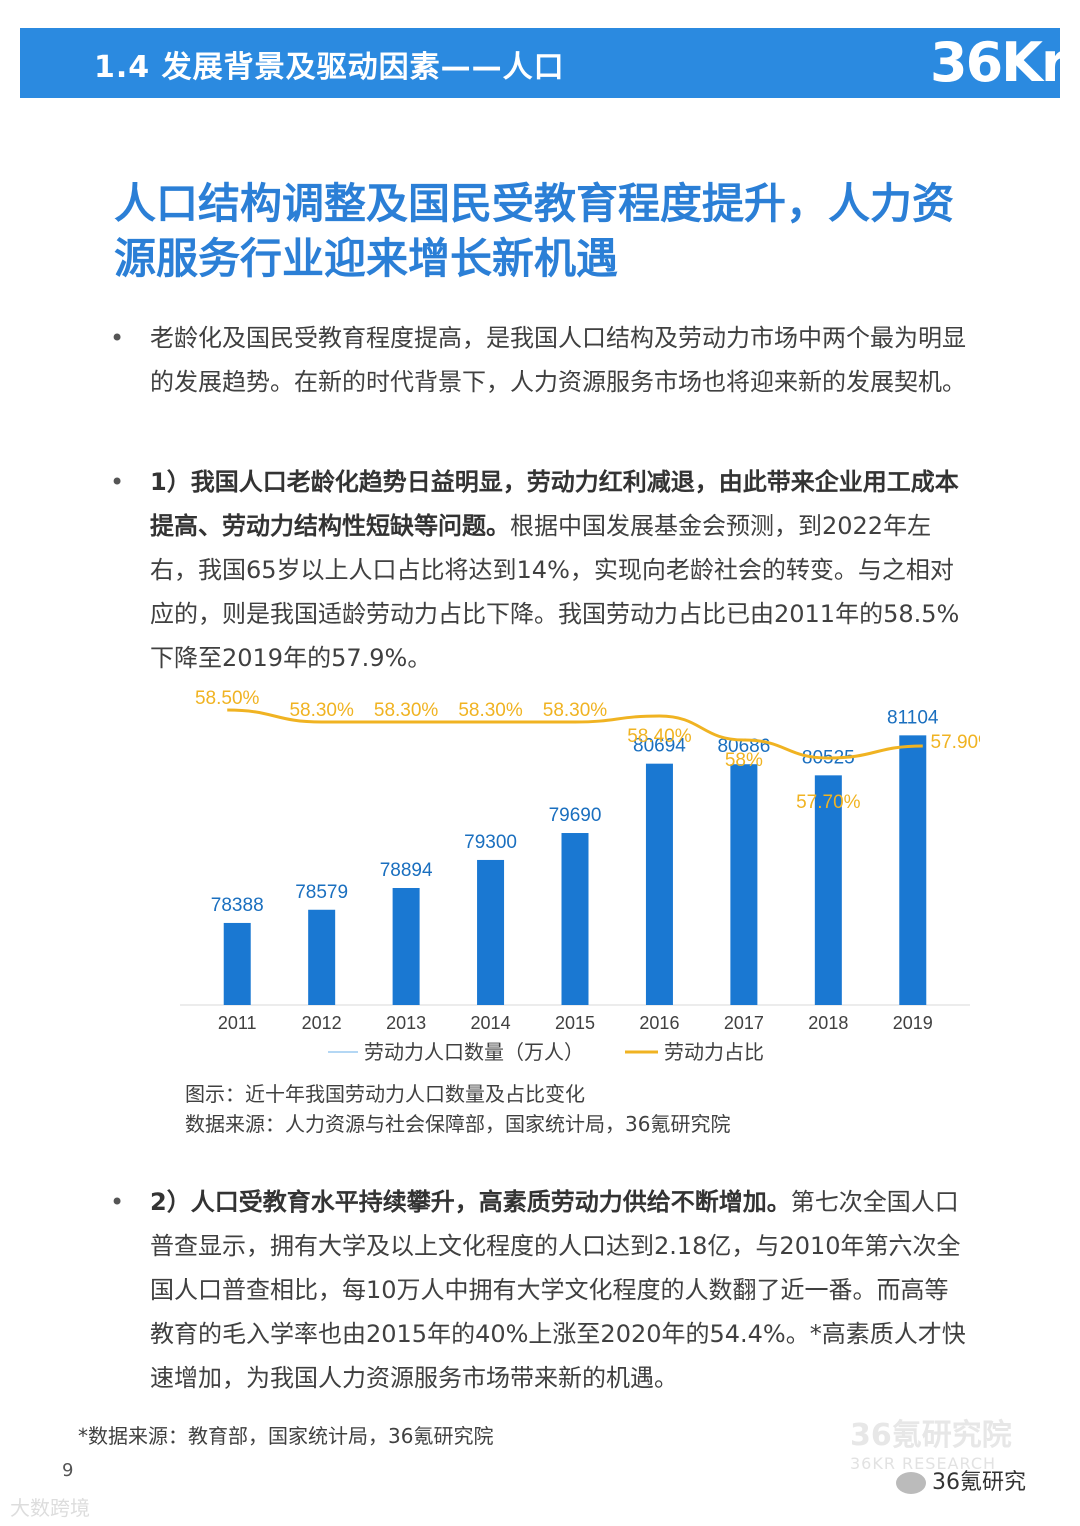  I want to click on x-tick-2018: 2018, so click(828, 1023).